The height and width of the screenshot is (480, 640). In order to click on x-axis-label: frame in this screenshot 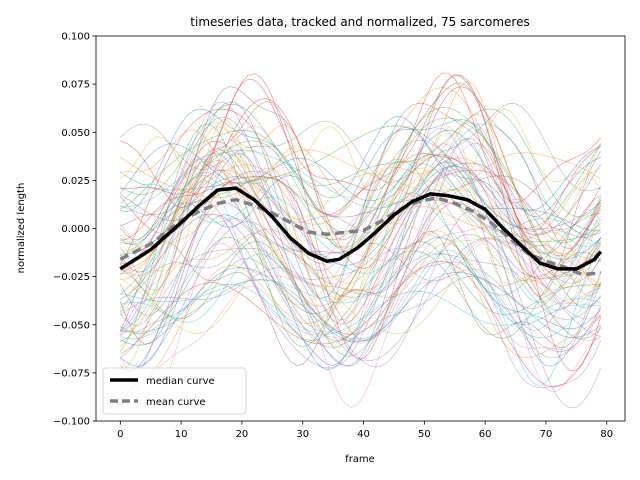, I will do `click(360, 459)`.